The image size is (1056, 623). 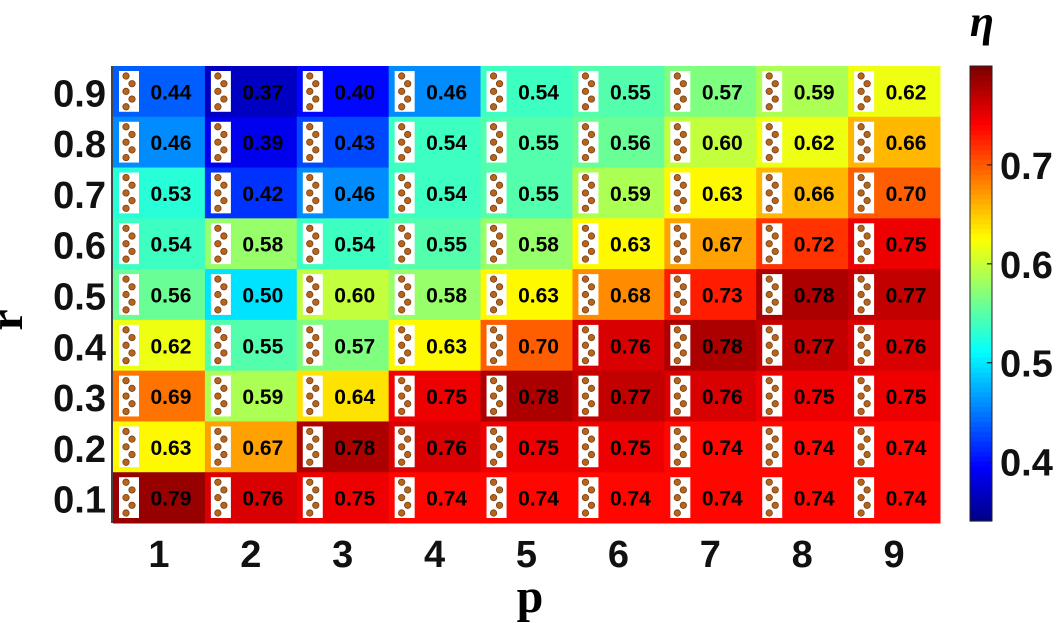 What do you see at coordinates (630, 397) in the screenshot?
I see `cell-value-label: 0.77` at bounding box center [630, 397].